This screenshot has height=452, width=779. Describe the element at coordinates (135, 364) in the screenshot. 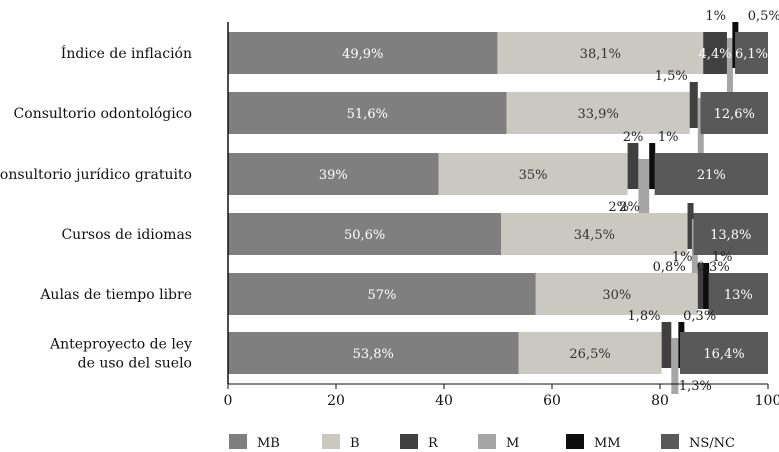

I see `category-label-row-5: de uso del suelo` at that location.